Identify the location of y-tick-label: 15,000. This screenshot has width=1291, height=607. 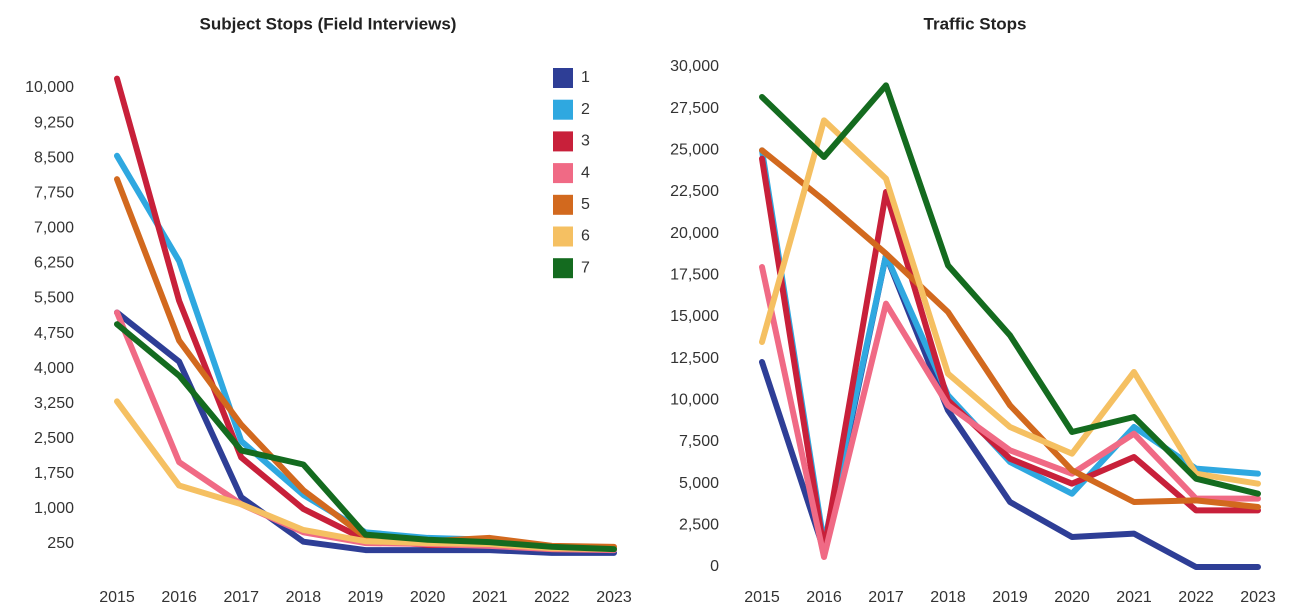
(694, 316).